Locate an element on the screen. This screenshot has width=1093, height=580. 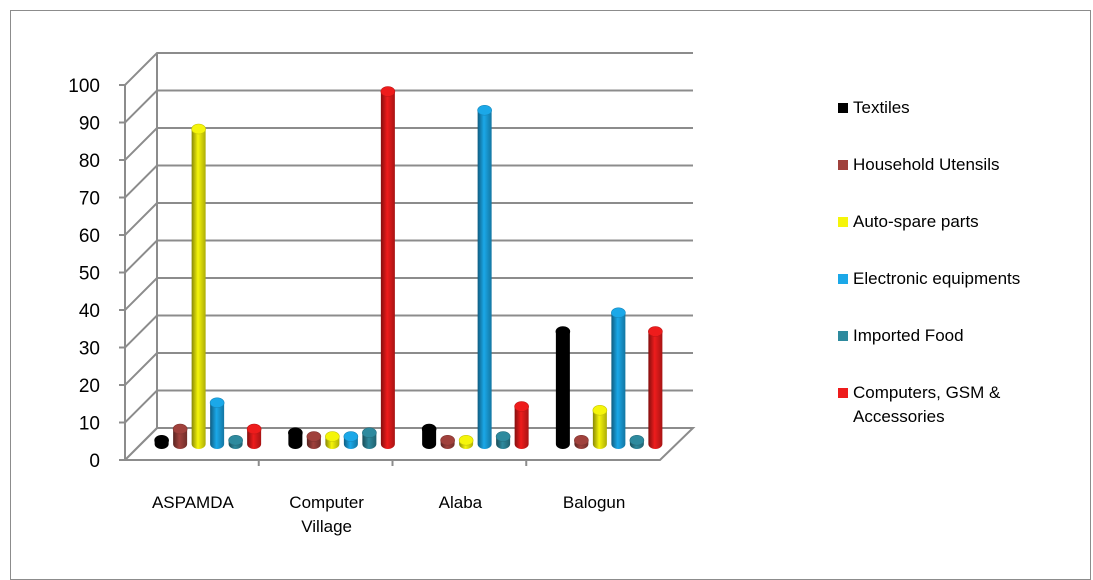
legend-item: Household Utensils is located at coordinates (963, 181).